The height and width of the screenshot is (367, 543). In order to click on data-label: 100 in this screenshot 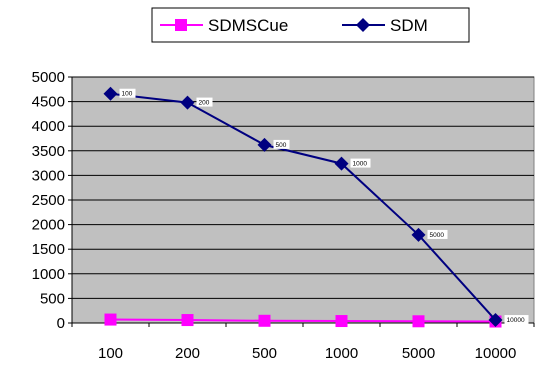, I will do `click(127, 94)`.